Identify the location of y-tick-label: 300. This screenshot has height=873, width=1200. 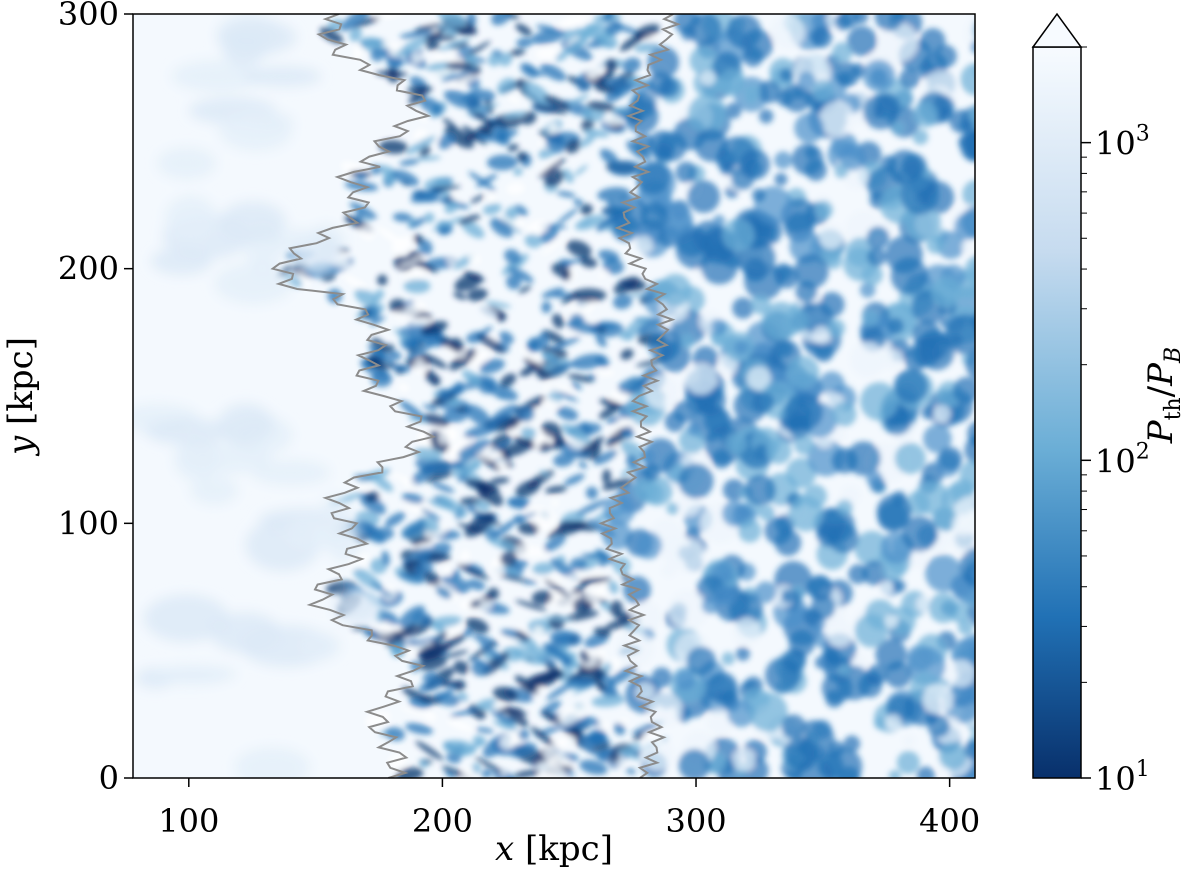
(88, 16).